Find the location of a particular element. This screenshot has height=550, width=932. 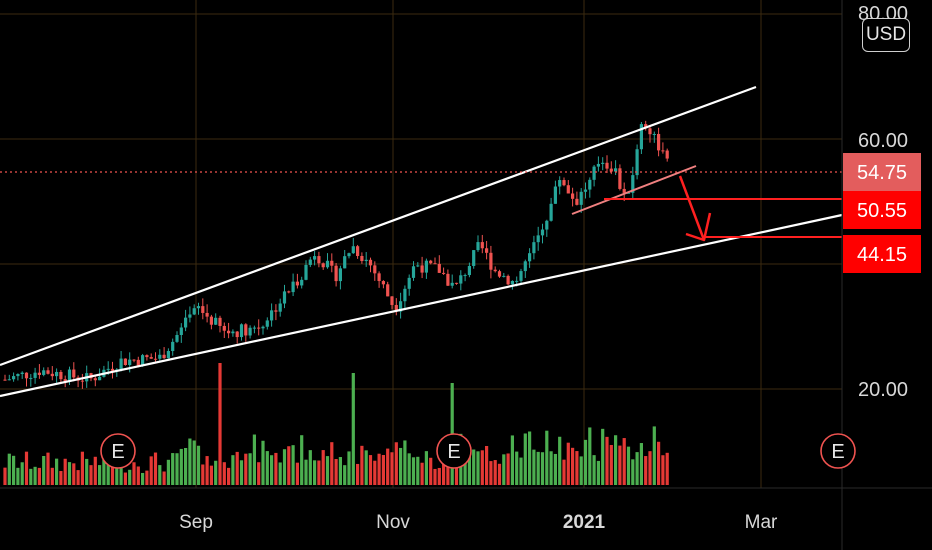

y-tick-label: 20.00 is located at coordinates (883, 390).